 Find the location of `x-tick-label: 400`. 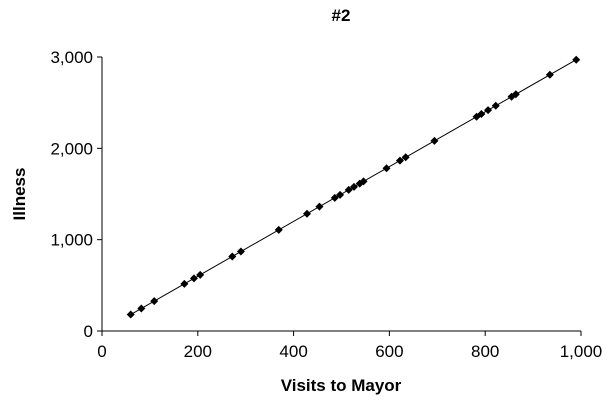

x-tick-label: 400 is located at coordinates (293, 351).